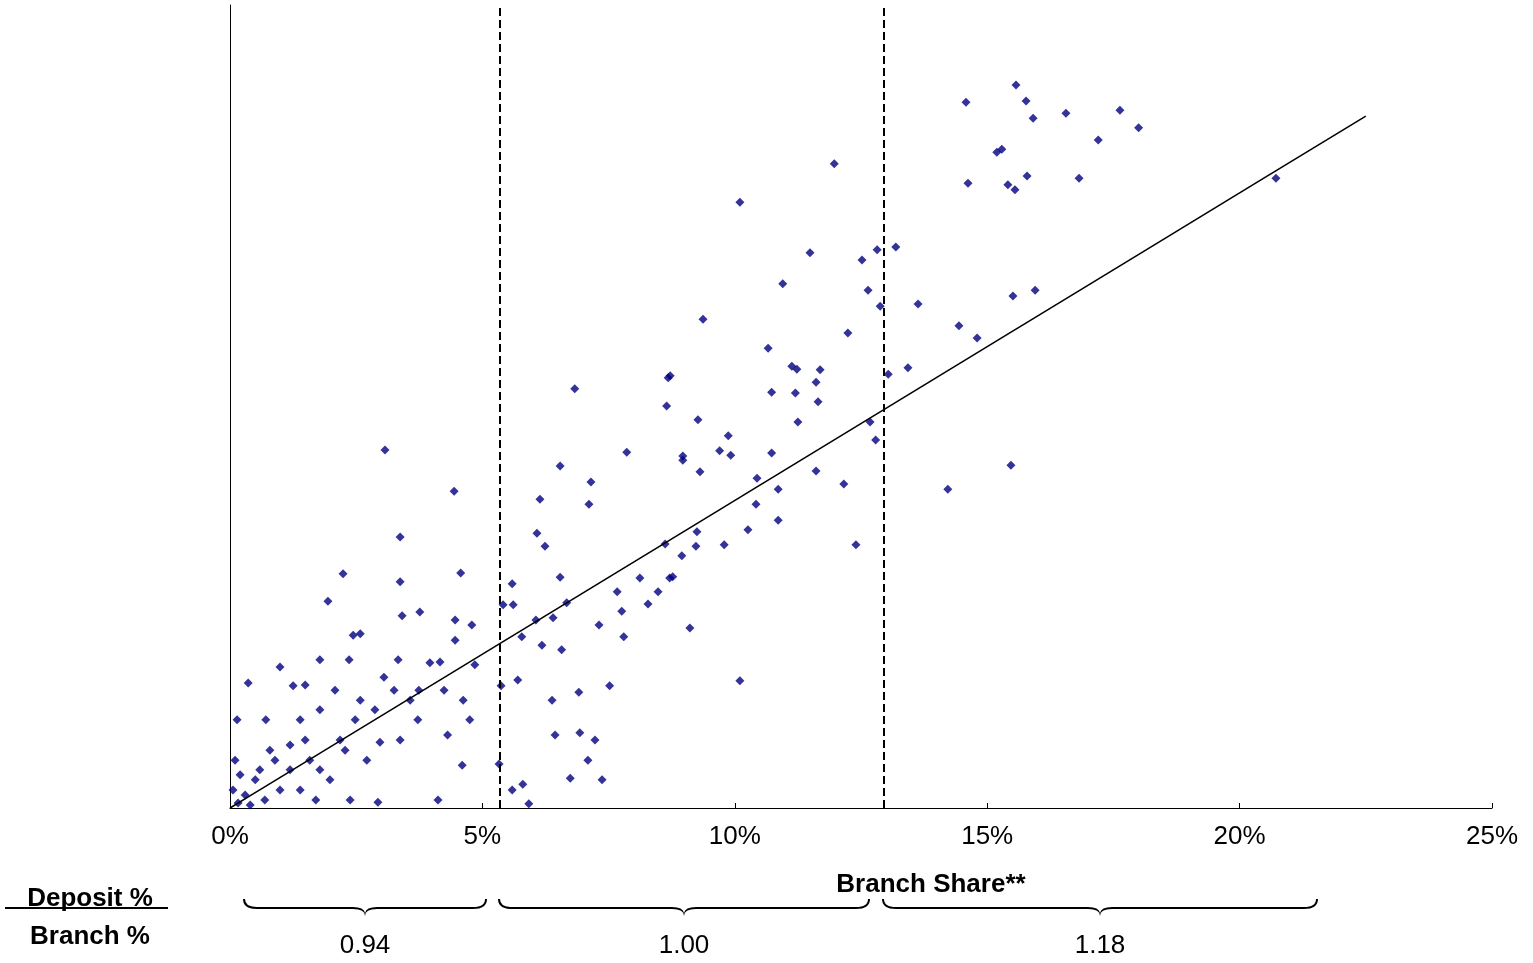 This screenshot has width=1533, height=963. Describe the element at coordinates (931, 883) in the screenshot. I see `x-axis-title: Branch Share**` at that location.